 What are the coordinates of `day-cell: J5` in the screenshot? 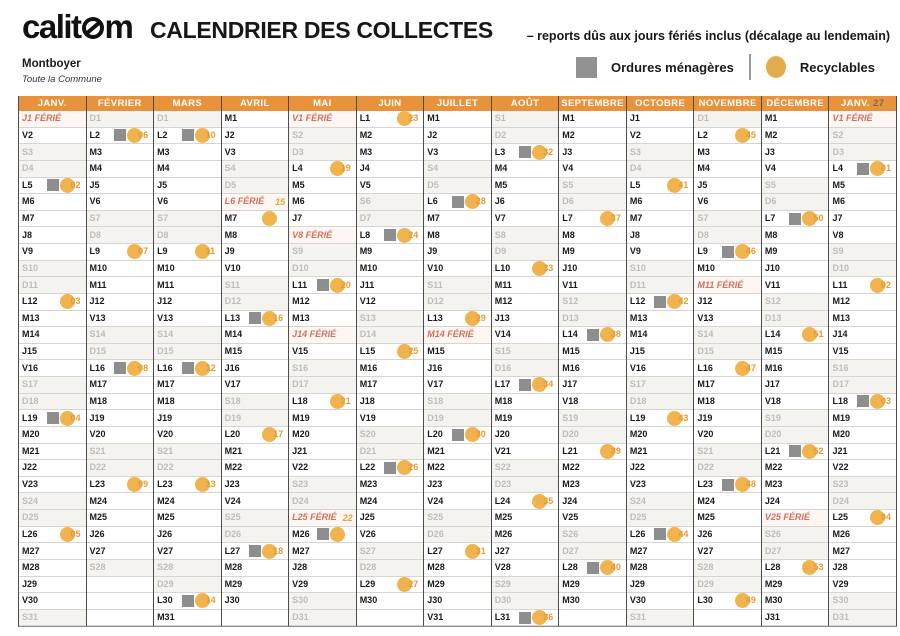 It's located at (120, 186).